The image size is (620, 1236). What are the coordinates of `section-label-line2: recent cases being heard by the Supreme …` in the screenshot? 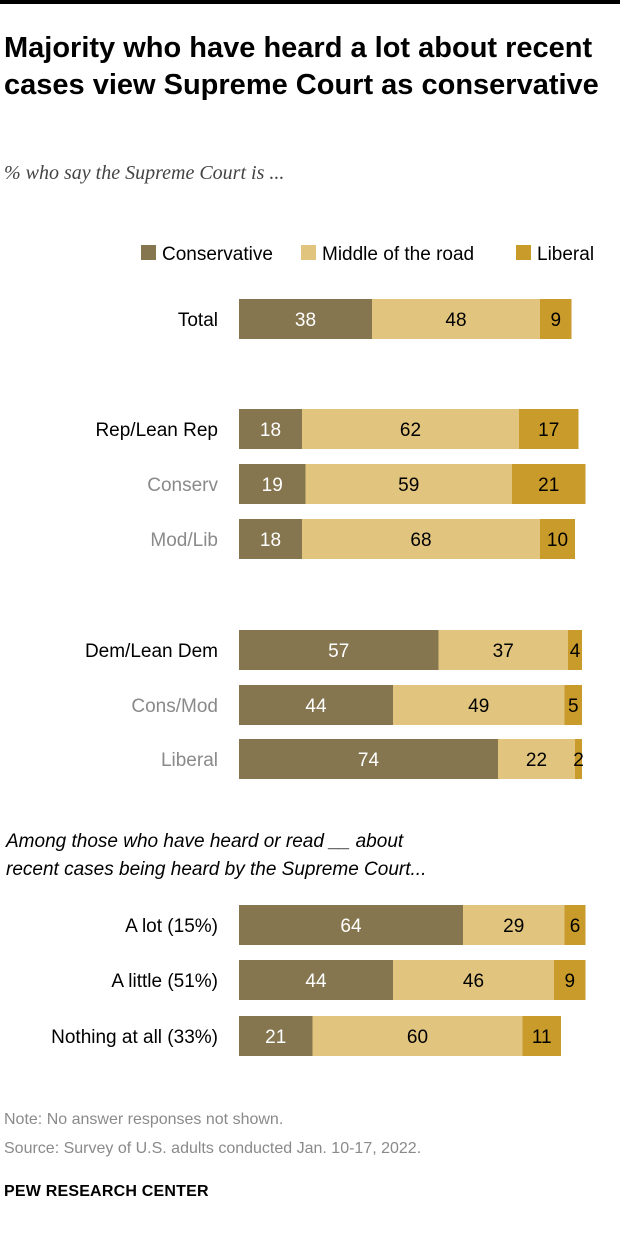 It's located at (216, 869).